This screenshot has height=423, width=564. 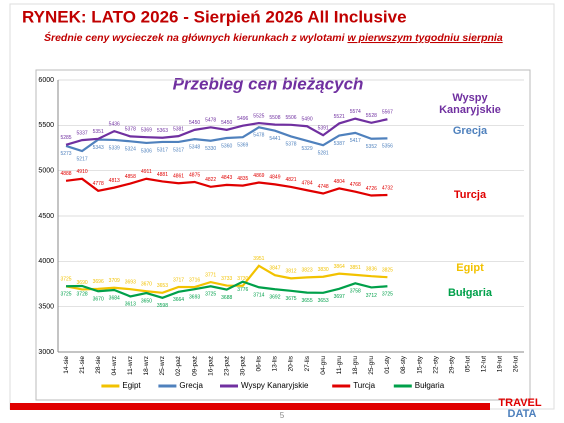 I want to click on data-label: 5496, so click(x=242, y=119).